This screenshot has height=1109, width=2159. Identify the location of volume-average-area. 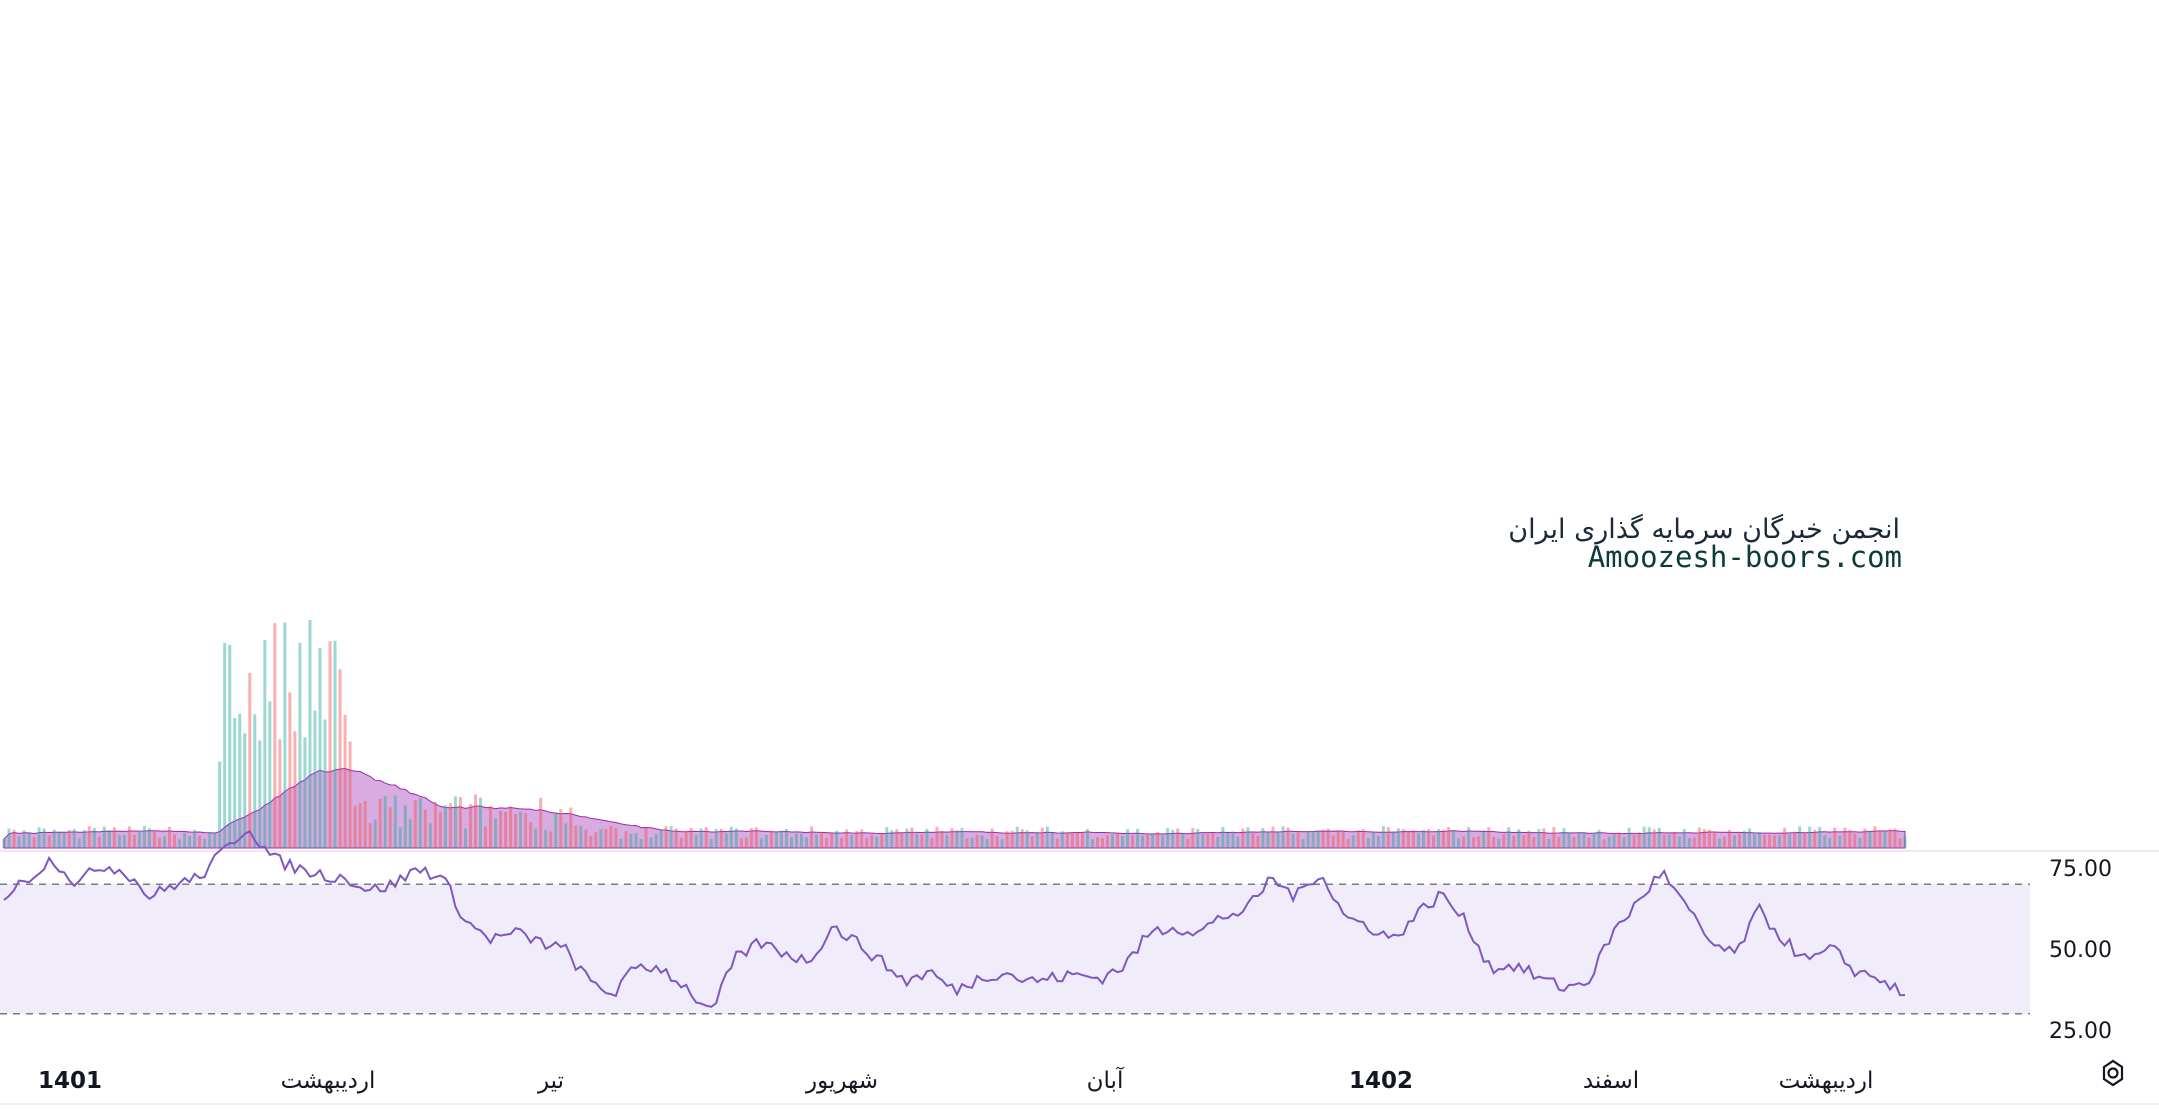
(954, 808).